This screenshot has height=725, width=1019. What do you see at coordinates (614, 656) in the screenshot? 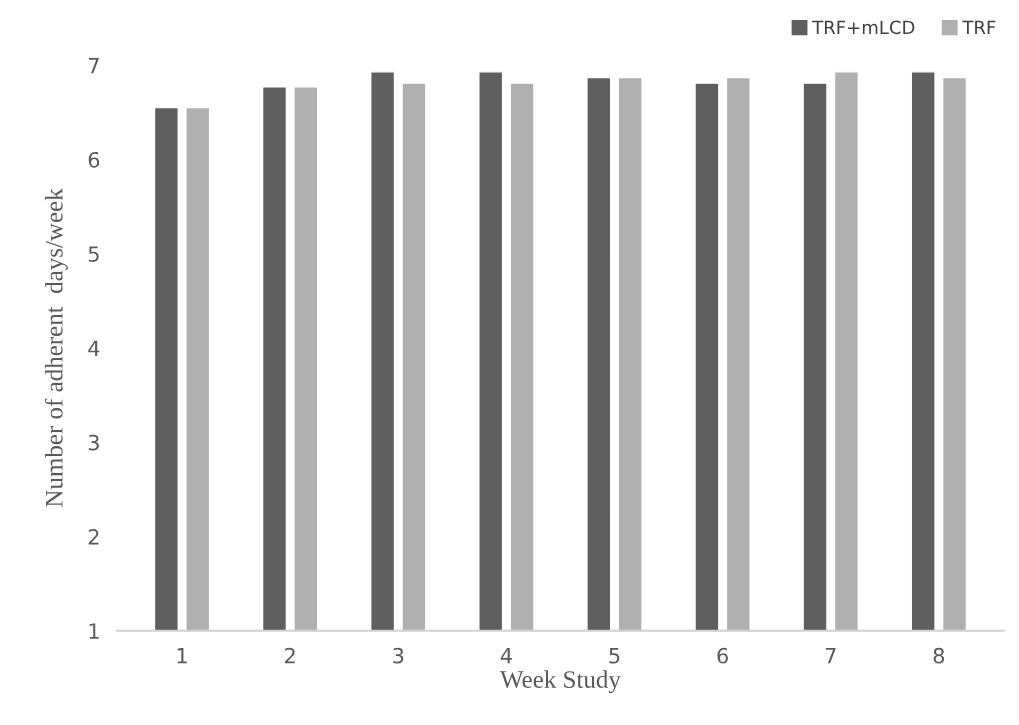
I see `x-tick-label: 5` at bounding box center [614, 656].